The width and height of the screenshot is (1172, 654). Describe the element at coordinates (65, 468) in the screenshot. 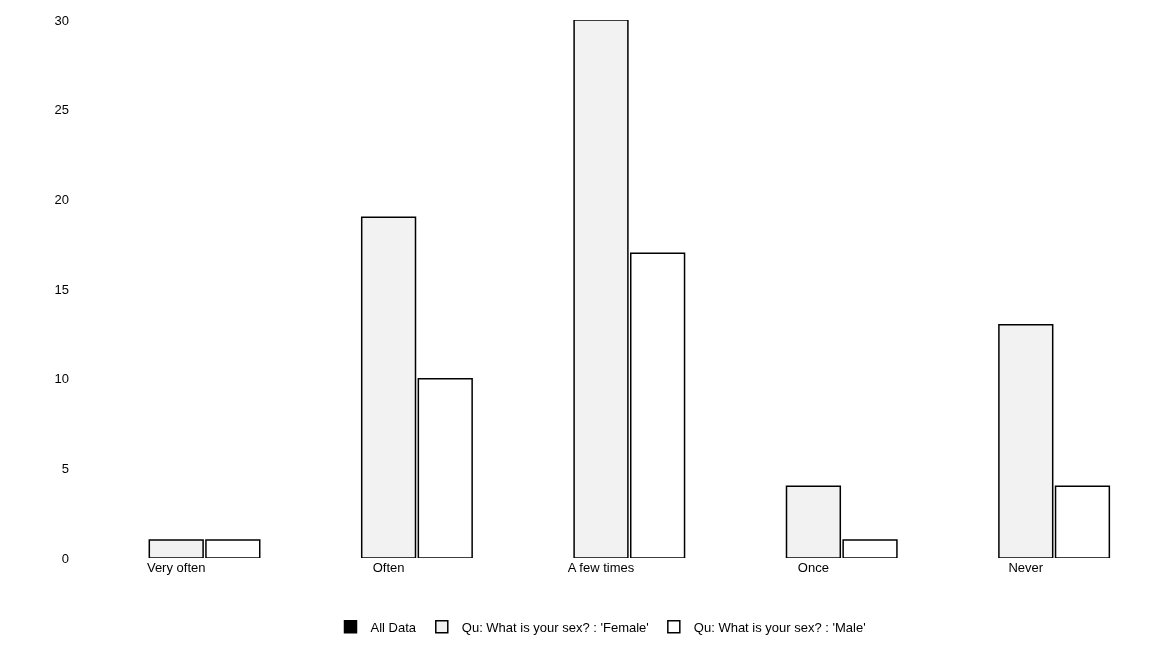

I see `y-tick-label: 5` at that location.